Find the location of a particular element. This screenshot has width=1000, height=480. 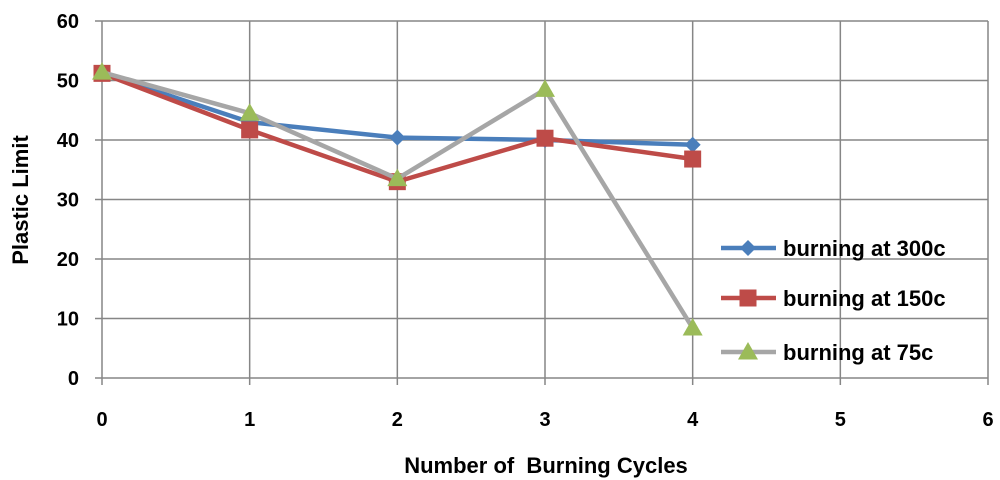

x-tick-label: 1 is located at coordinates (249, 420).